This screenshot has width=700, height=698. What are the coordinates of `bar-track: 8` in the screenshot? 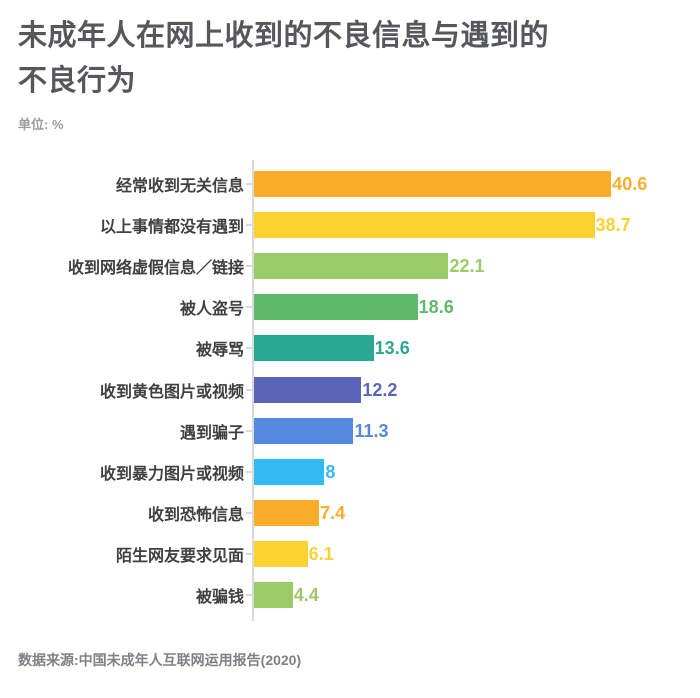 It's located at (473, 471).